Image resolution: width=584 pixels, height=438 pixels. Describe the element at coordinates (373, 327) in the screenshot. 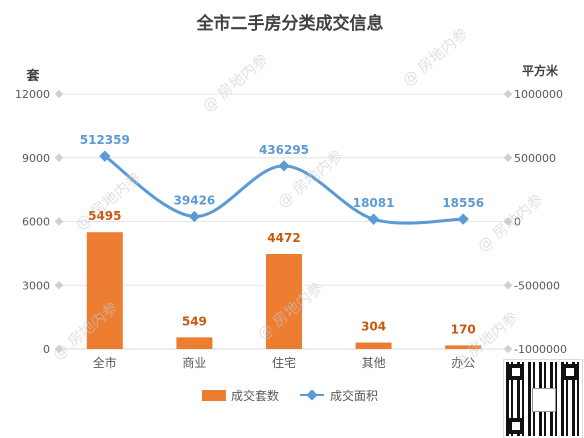

I see `bar-data-label: 304` at that location.